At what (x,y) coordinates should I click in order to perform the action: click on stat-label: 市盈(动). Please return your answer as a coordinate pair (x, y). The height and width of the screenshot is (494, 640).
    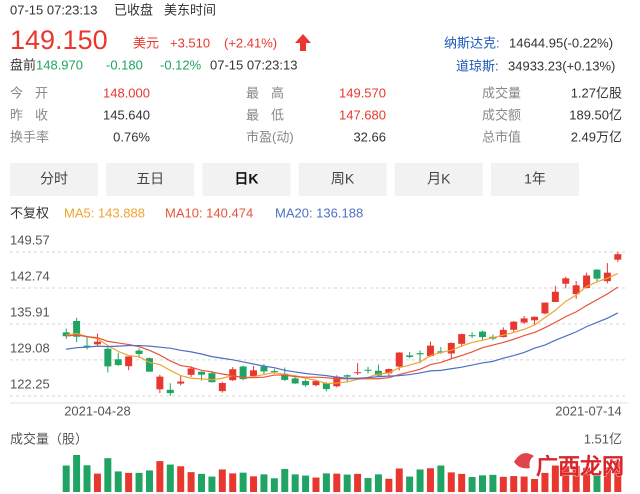
    Looking at the image, I should click on (270, 136).